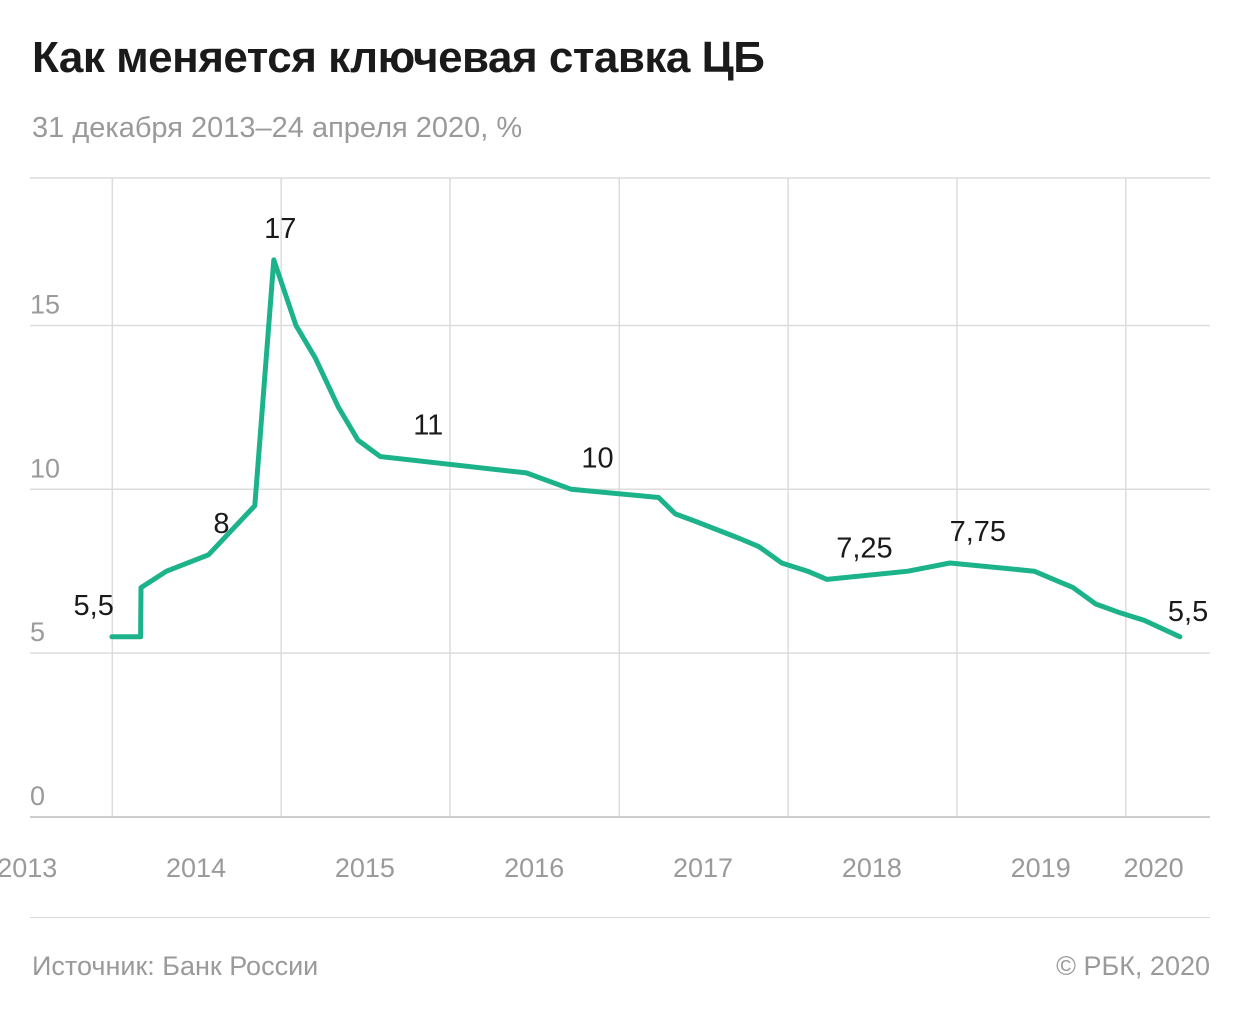 The height and width of the screenshot is (1018, 1240). I want to click on data-label: 7,75, so click(978, 532).